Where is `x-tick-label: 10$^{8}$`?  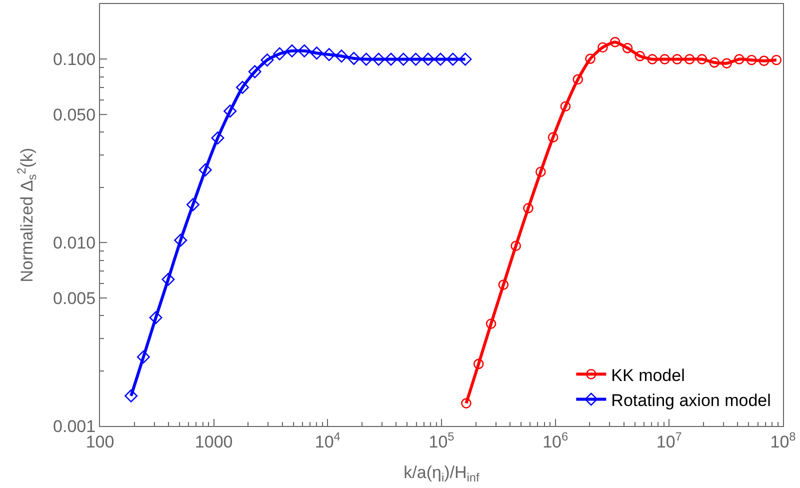
x-tick-label: 10$^{8}$ is located at coordinates (783, 440).